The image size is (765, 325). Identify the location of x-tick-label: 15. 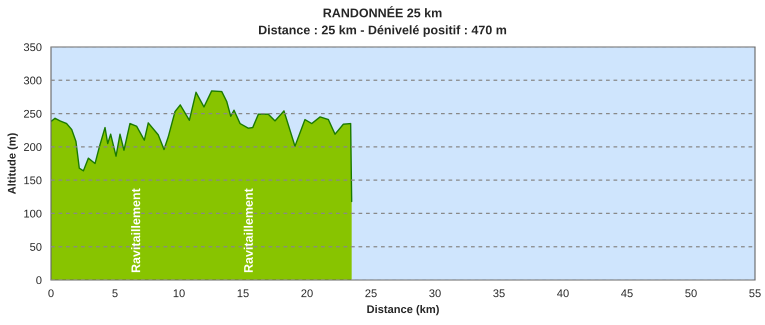
(243, 293).